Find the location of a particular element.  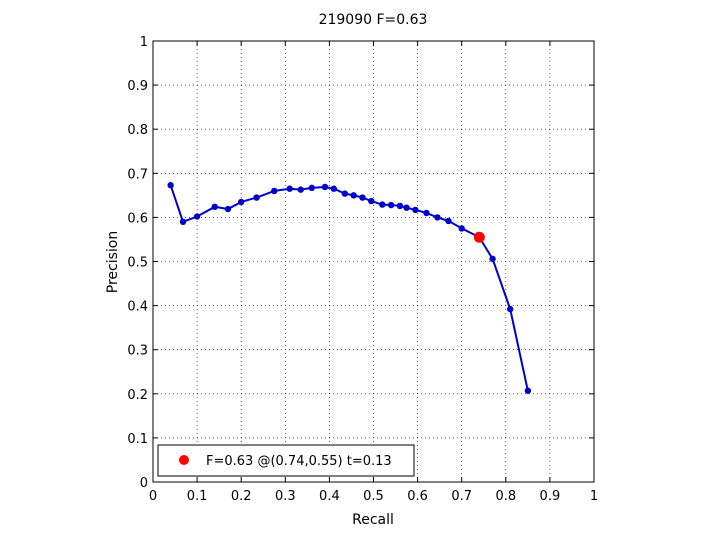

x-tick-label: 0.5 is located at coordinates (373, 496).